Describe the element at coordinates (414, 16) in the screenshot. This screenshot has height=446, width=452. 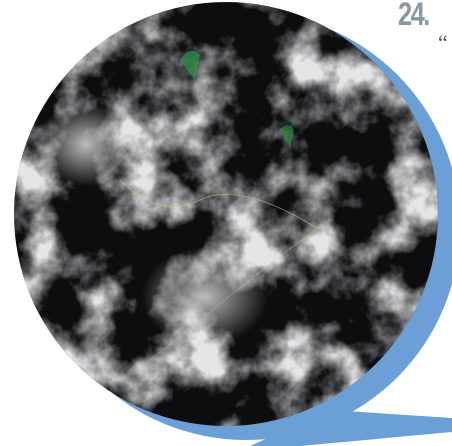
I see `page-number: 24.` at that location.